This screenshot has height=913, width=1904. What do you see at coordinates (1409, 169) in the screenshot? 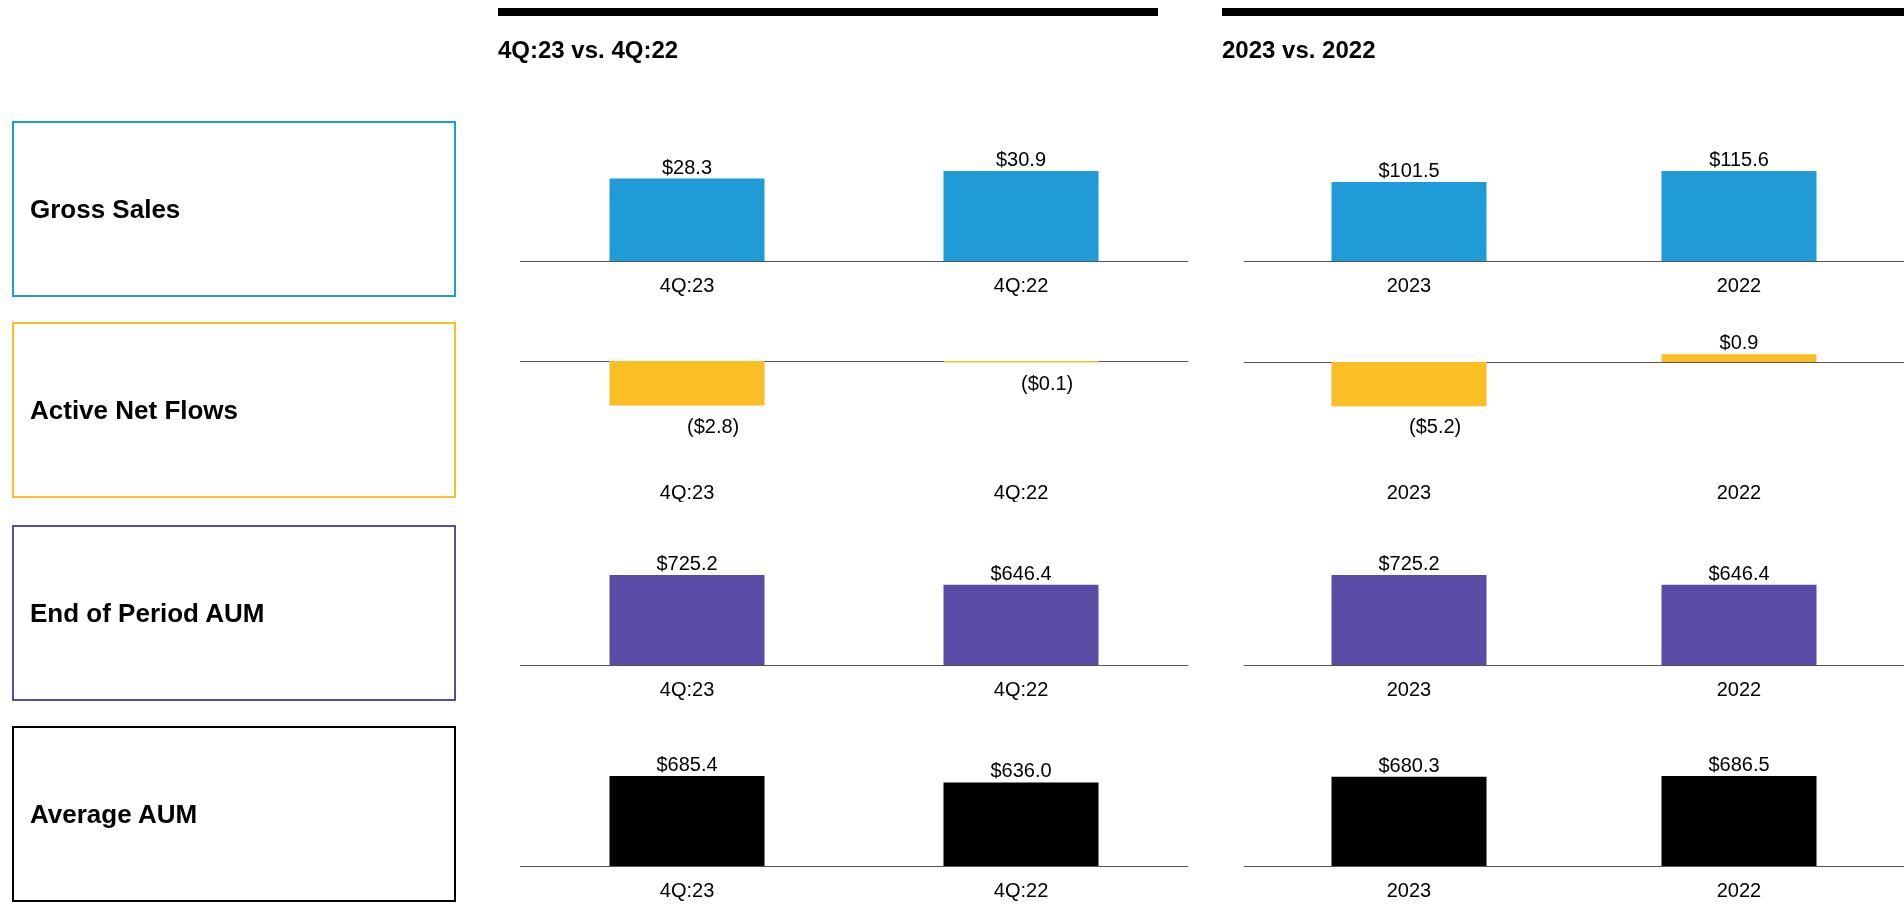
I see `data-label: $101.5` at bounding box center [1409, 169].